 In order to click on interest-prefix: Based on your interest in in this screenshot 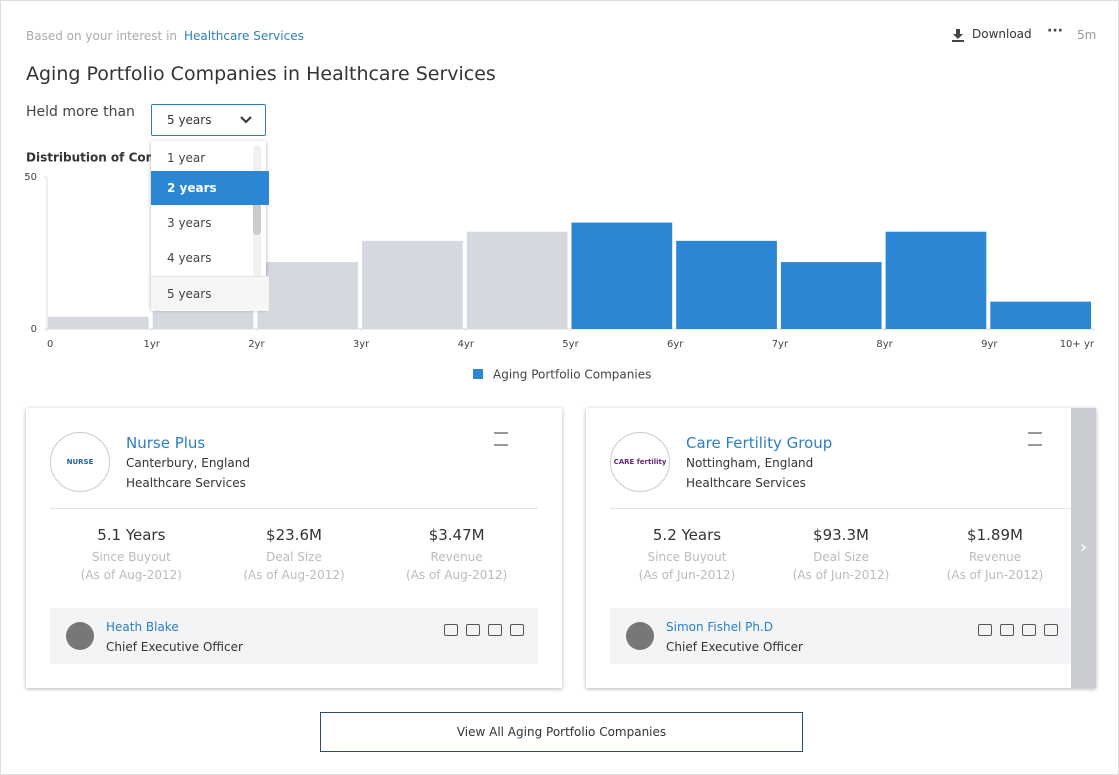, I will do `click(102, 36)`.